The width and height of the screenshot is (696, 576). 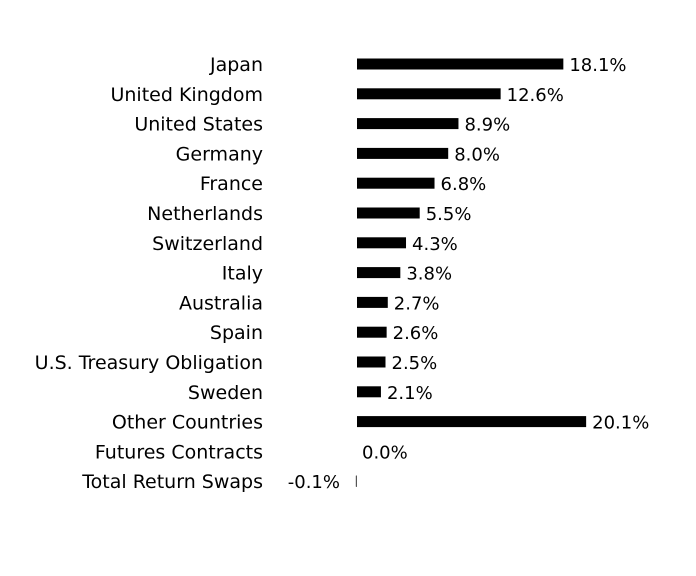 What do you see at coordinates (219, 154) in the screenshot?
I see `category-label-germany: Germany` at bounding box center [219, 154].